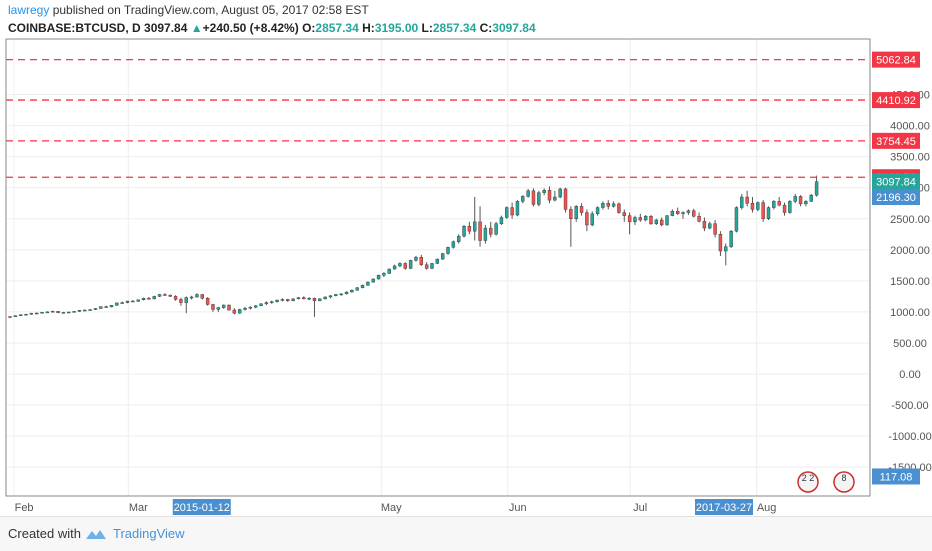 The height and width of the screenshot is (551, 932). I want to click on level-tag-label: 4410.92, so click(896, 101).